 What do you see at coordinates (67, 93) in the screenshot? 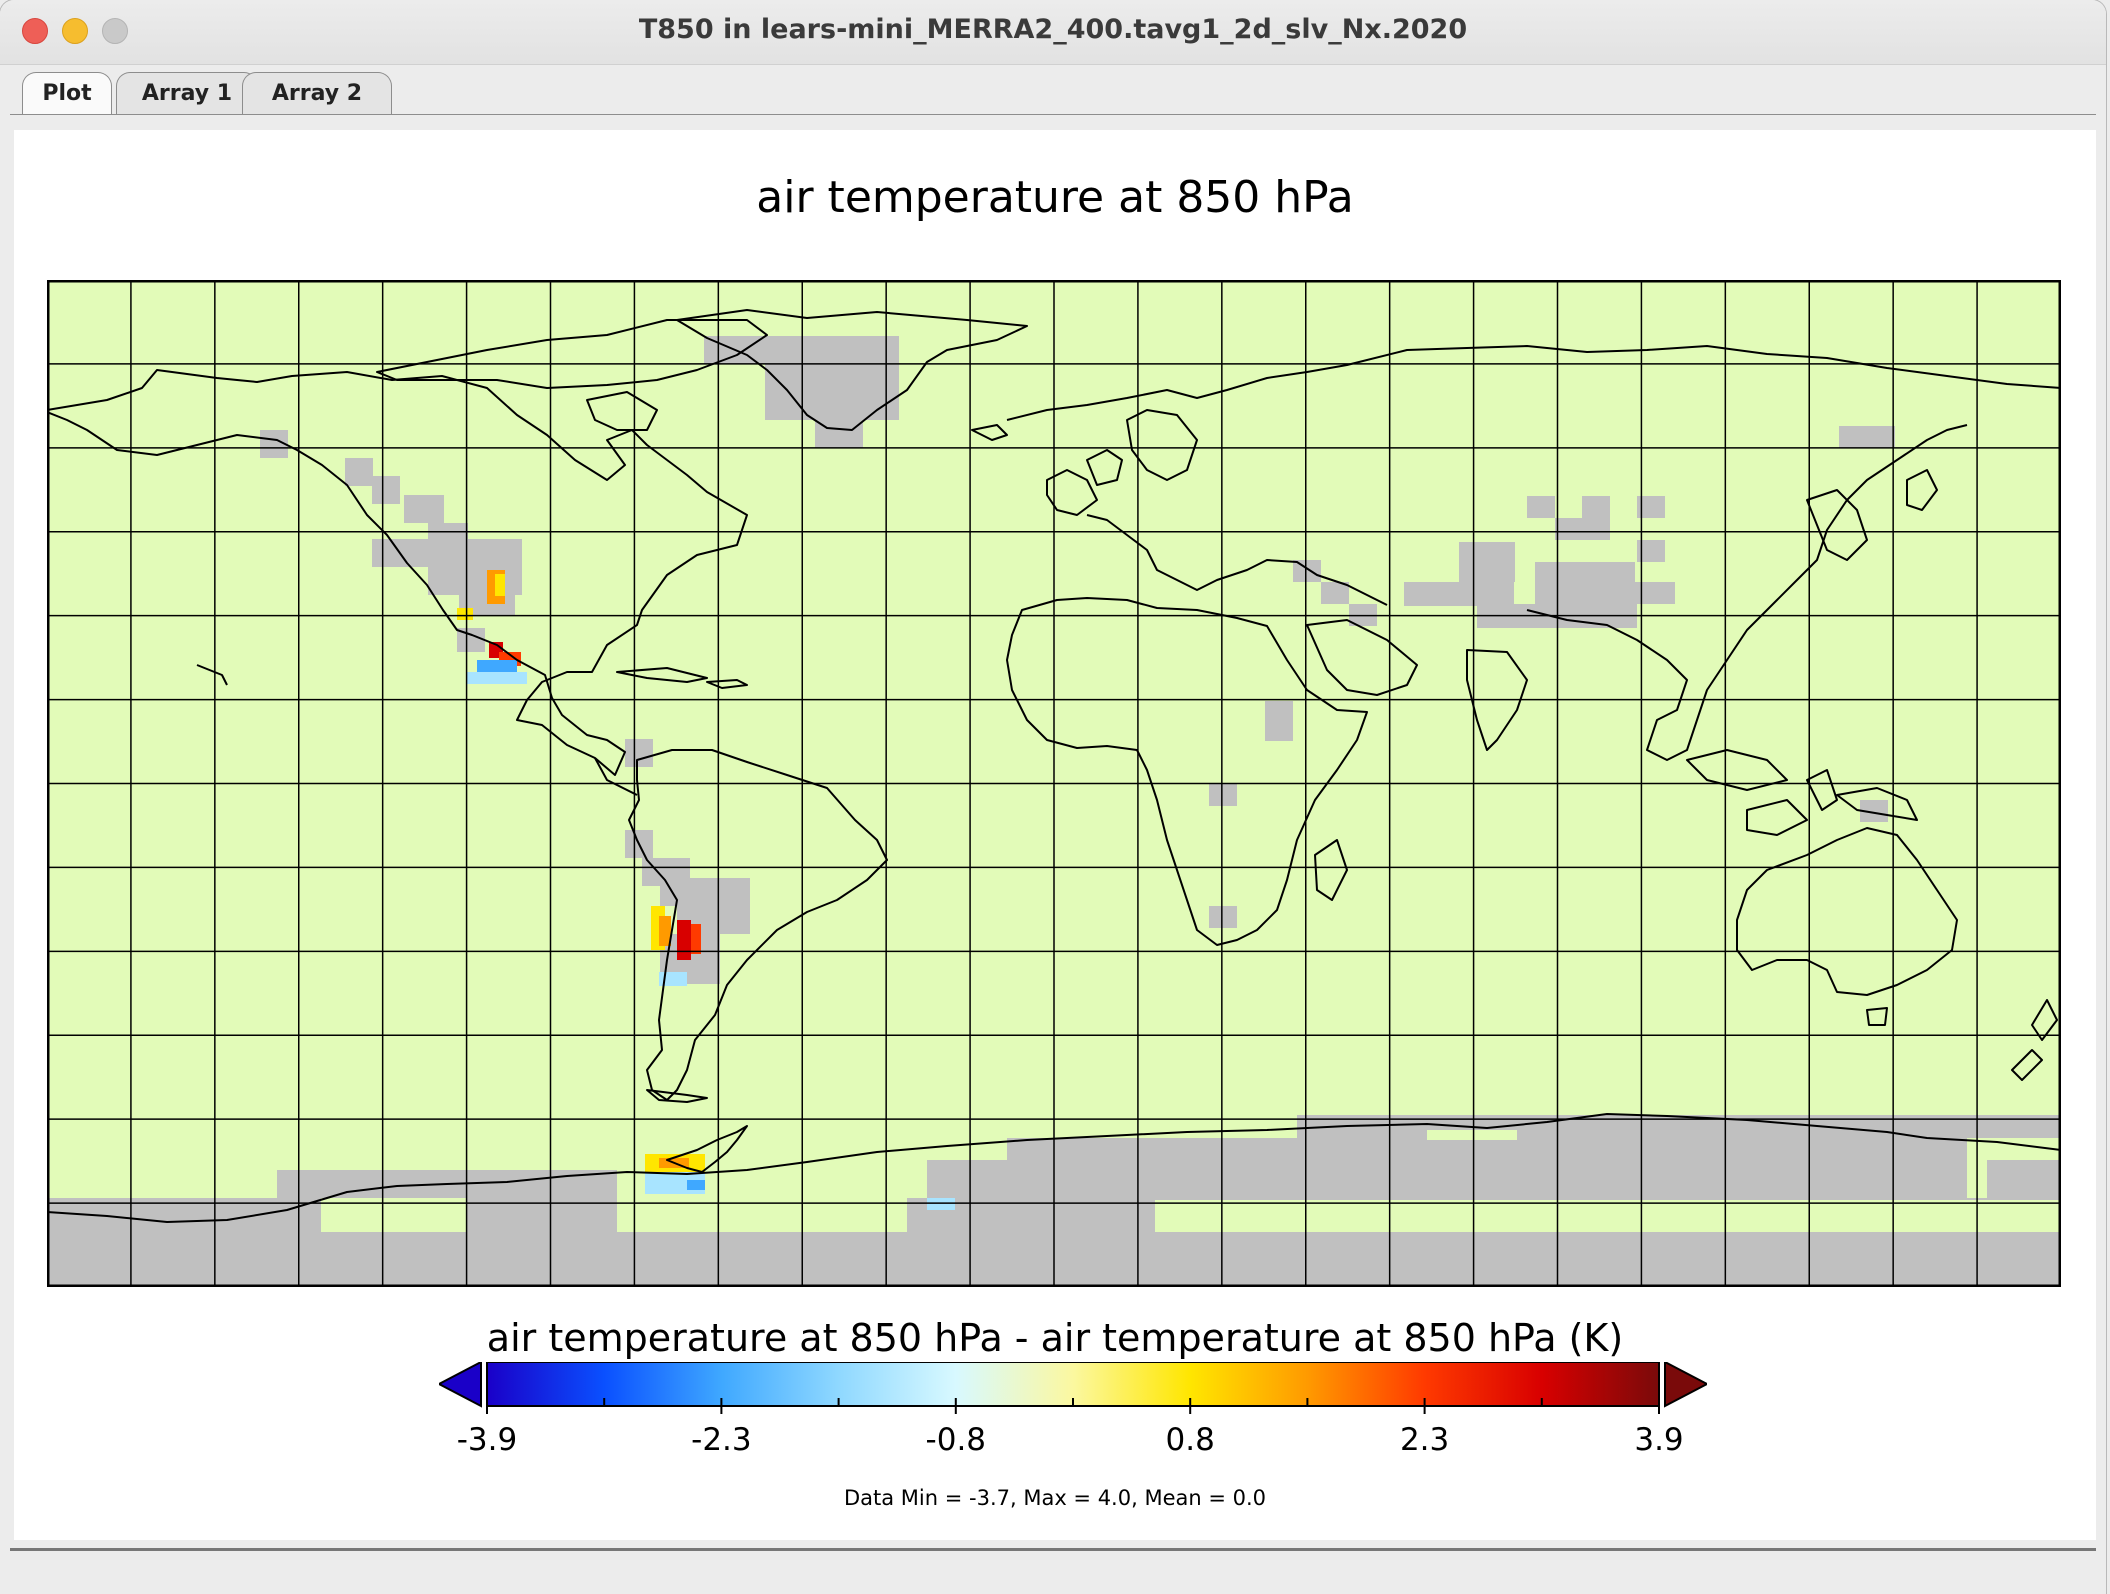
I see `tab-plot: Plot` at bounding box center [67, 93].